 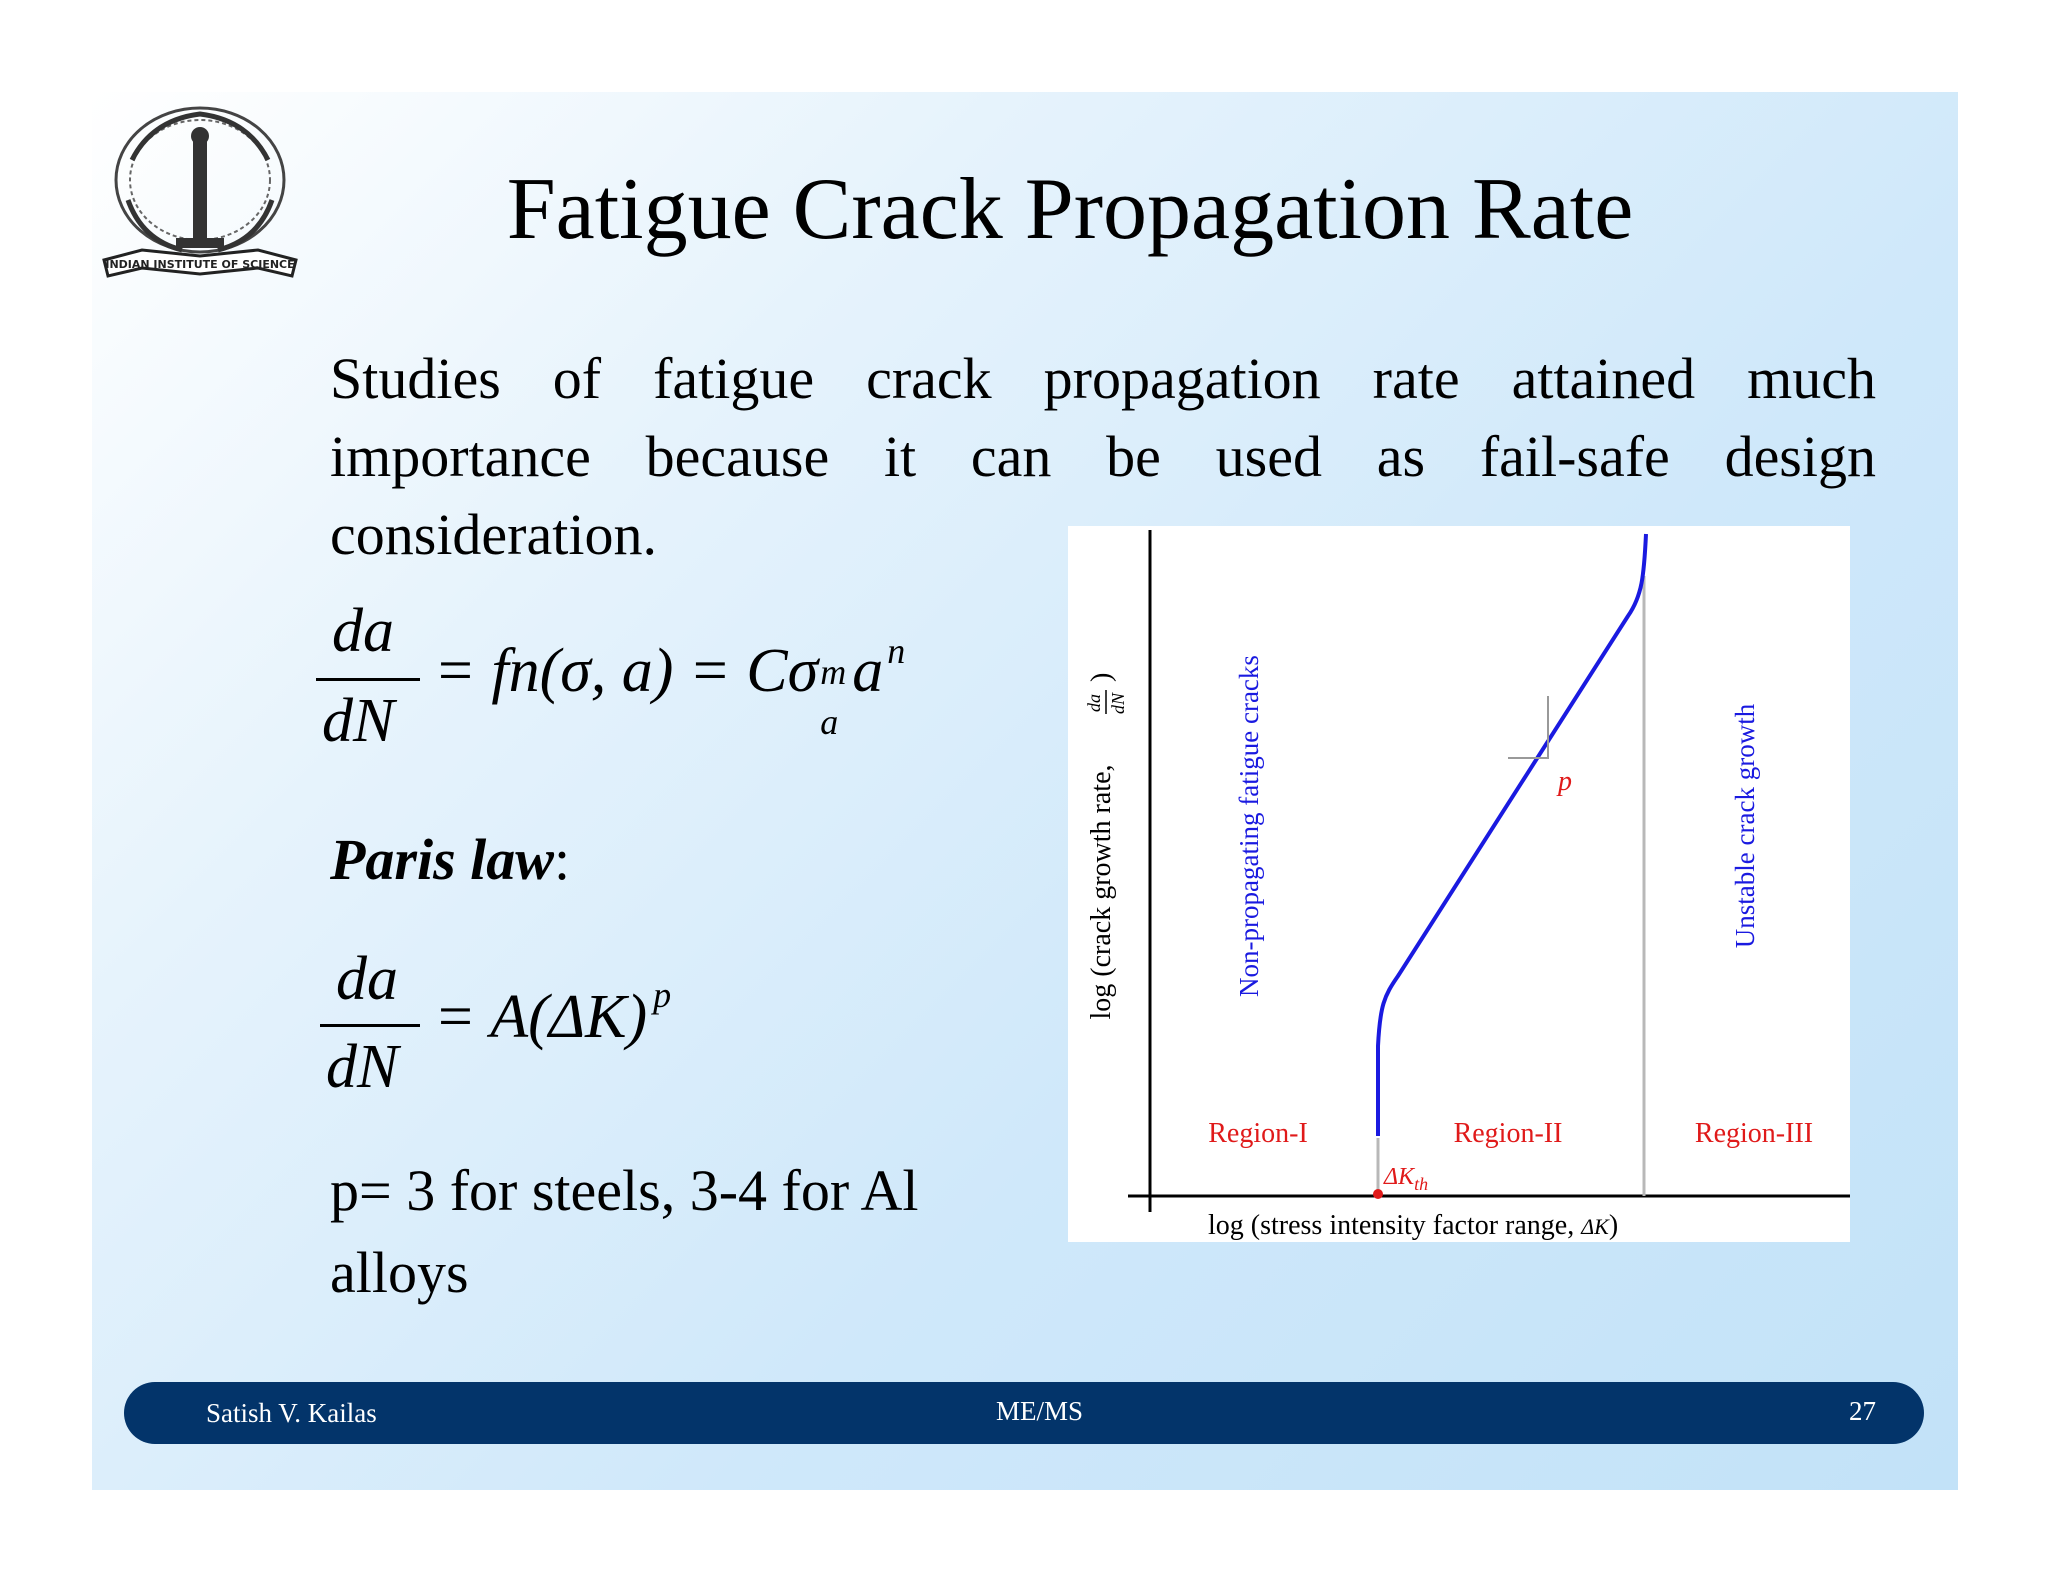 What do you see at coordinates (493, 534) in the screenshot?
I see `paragraph-line-3: consideration.` at bounding box center [493, 534].